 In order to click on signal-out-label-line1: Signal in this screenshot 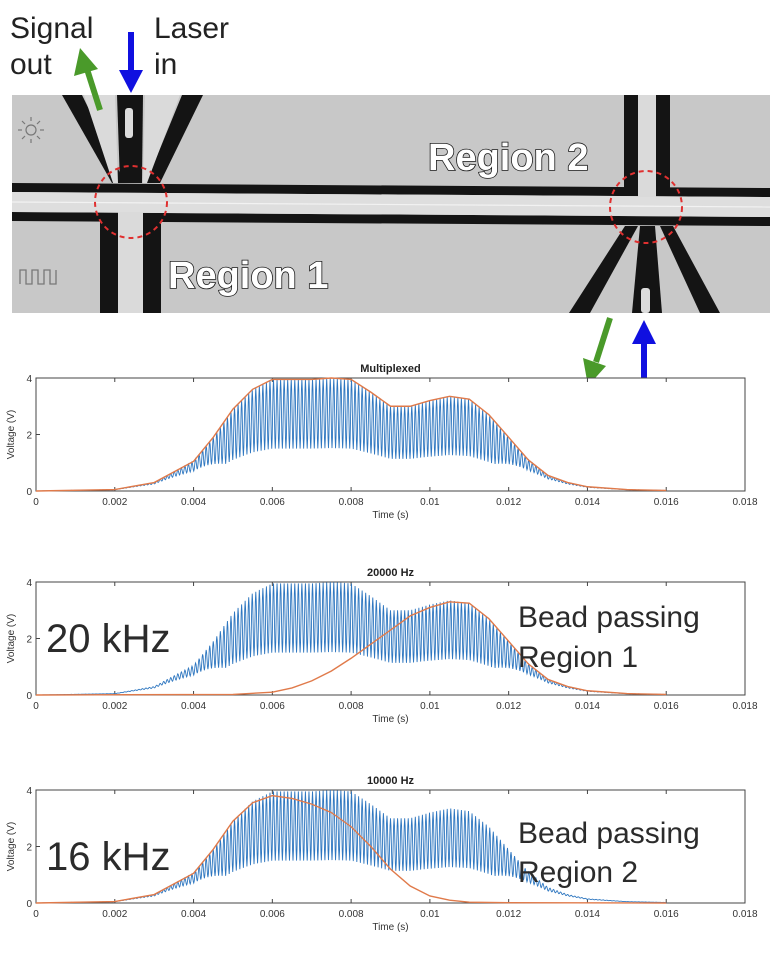, I will do `click(51, 28)`.